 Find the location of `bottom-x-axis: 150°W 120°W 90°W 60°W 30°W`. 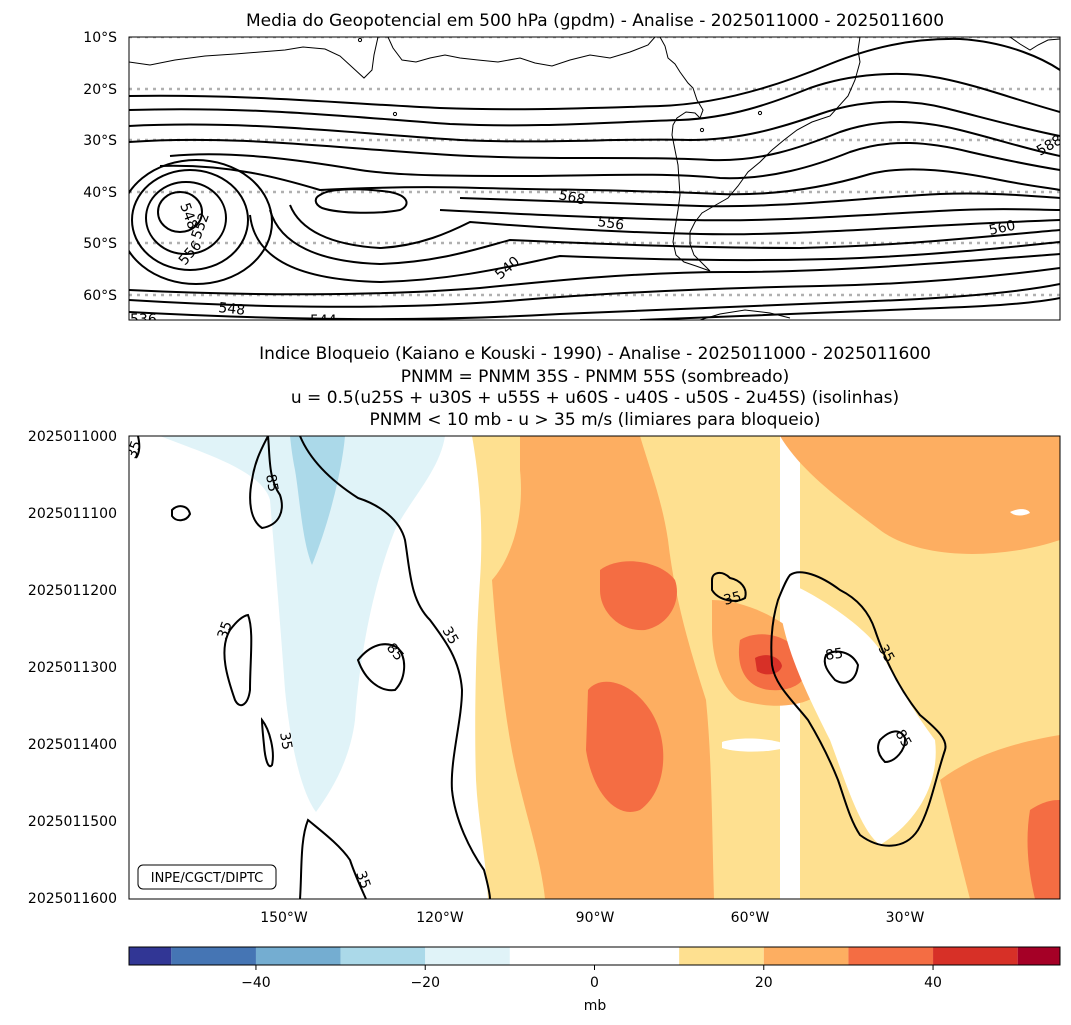

bottom-x-axis: 150°W 120°W 90°W 60°W 30°W is located at coordinates (592, 918).